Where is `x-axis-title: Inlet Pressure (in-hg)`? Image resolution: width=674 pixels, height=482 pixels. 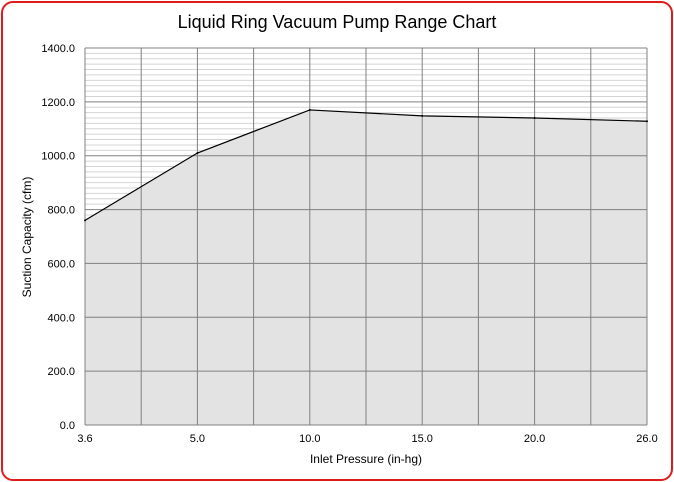
x-axis-title: Inlet Pressure (in-hg) is located at coordinates (366, 459).